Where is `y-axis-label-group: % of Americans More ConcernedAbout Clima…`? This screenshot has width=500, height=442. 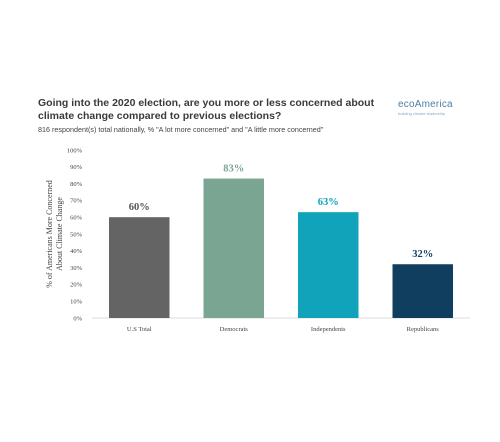
y-axis-label-group: % of Americans More ConcernedAbout Clima… is located at coordinates (54, 234).